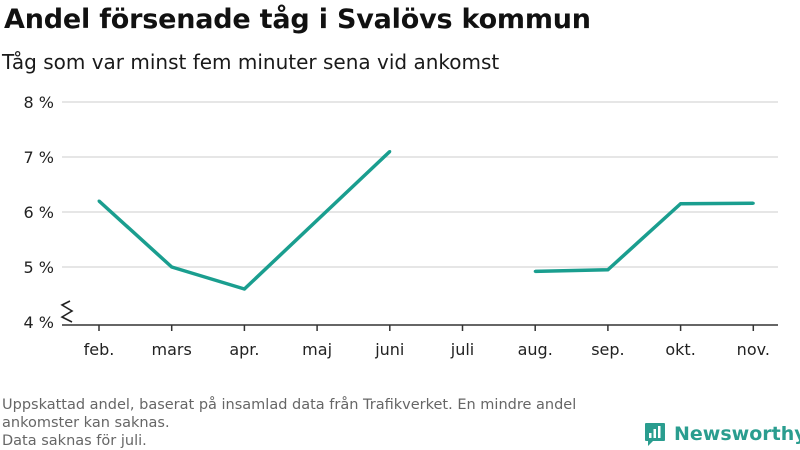 The height and width of the screenshot is (450, 800). Describe the element at coordinates (39, 212) in the screenshot. I see `y-tick-label: 6 %` at that location.